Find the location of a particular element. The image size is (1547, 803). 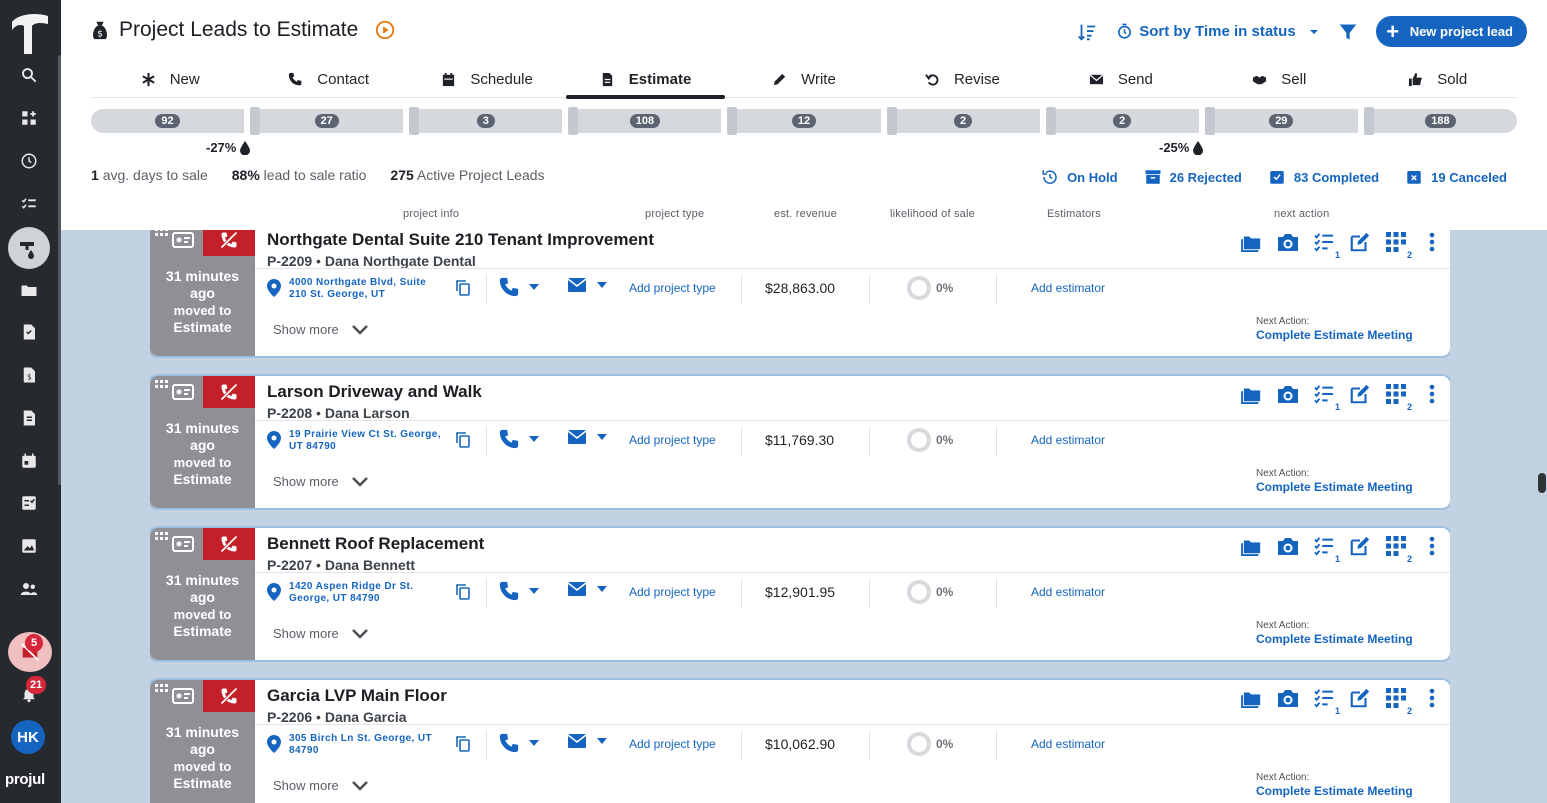

estimated-revenue: $12,901.95 is located at coordinates (800, 592).